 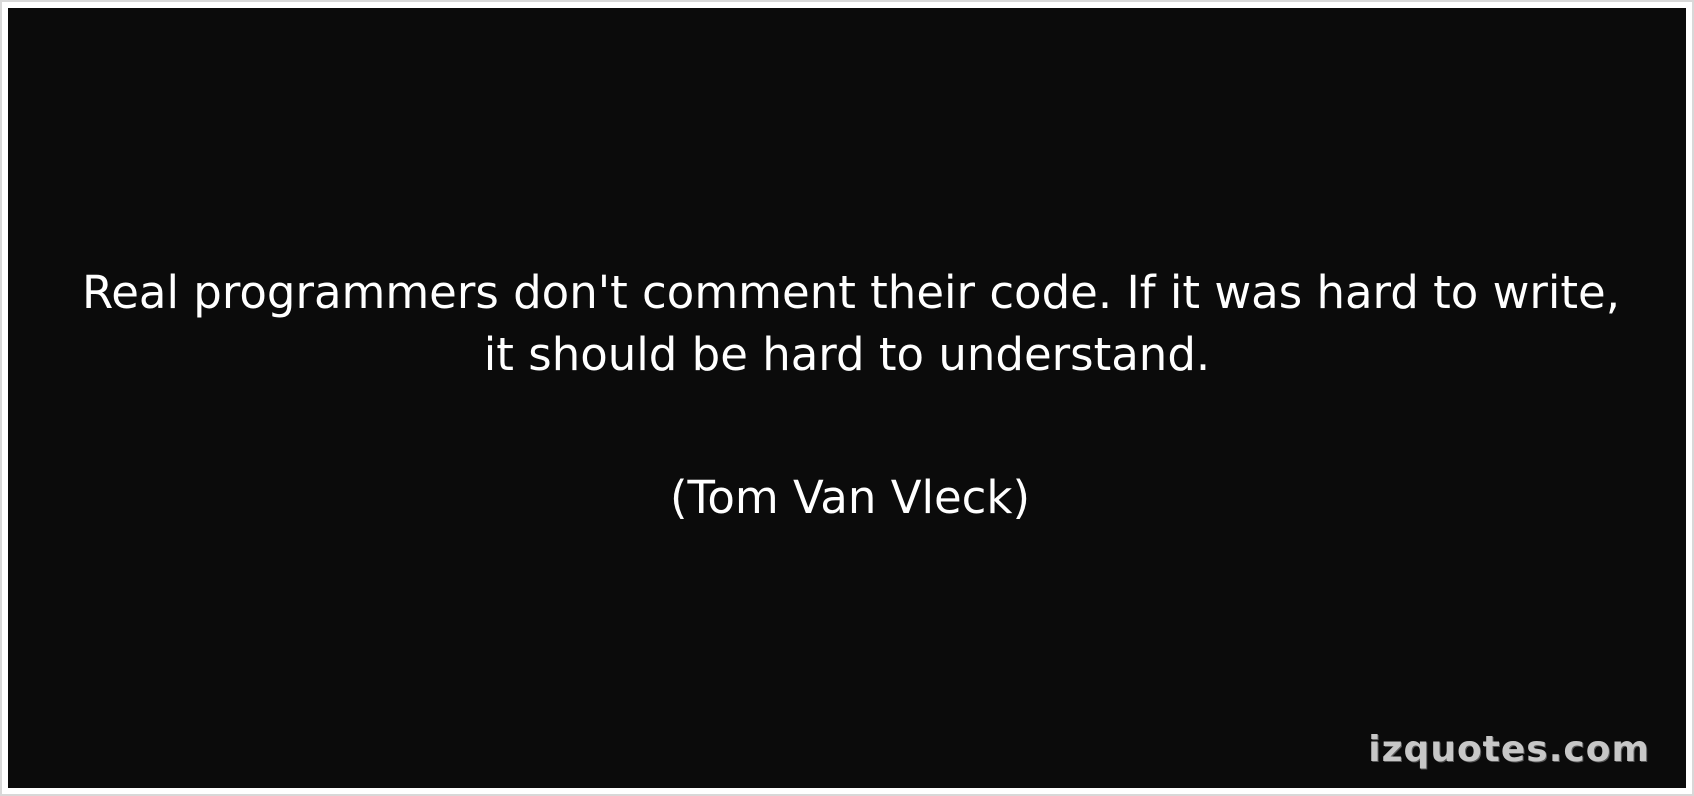 I want to click on quote-author: (Tom Van Vleck), so click(x=850, y=497).